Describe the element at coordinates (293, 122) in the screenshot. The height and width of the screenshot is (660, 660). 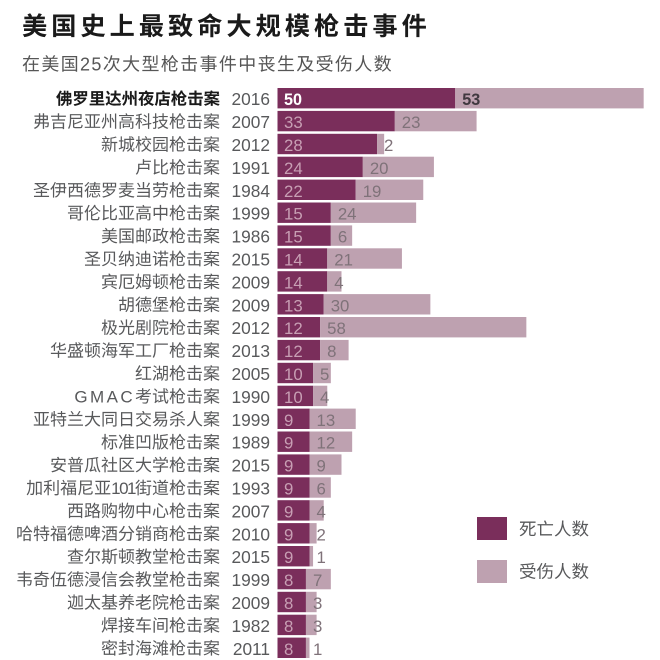
I see `svg-text: 33` at that location.